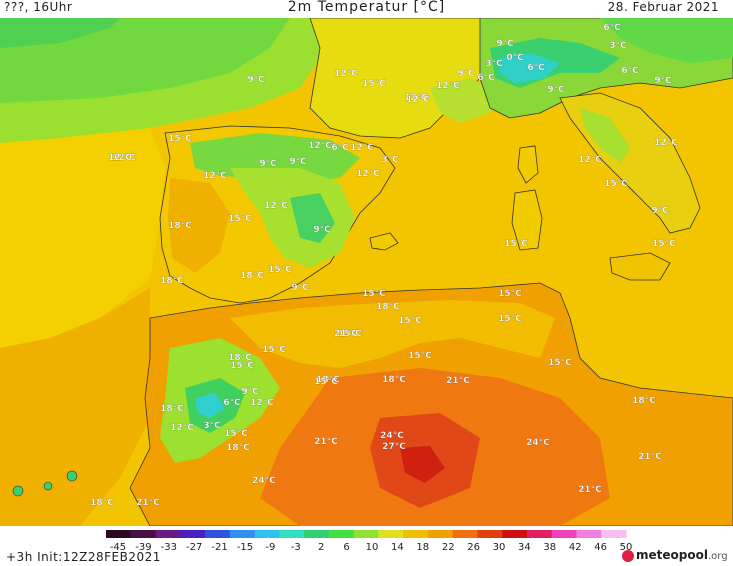  Describe the element at coordinates (515, 58) in the screenshot. I see `temperature-label: 0°C` at that location.